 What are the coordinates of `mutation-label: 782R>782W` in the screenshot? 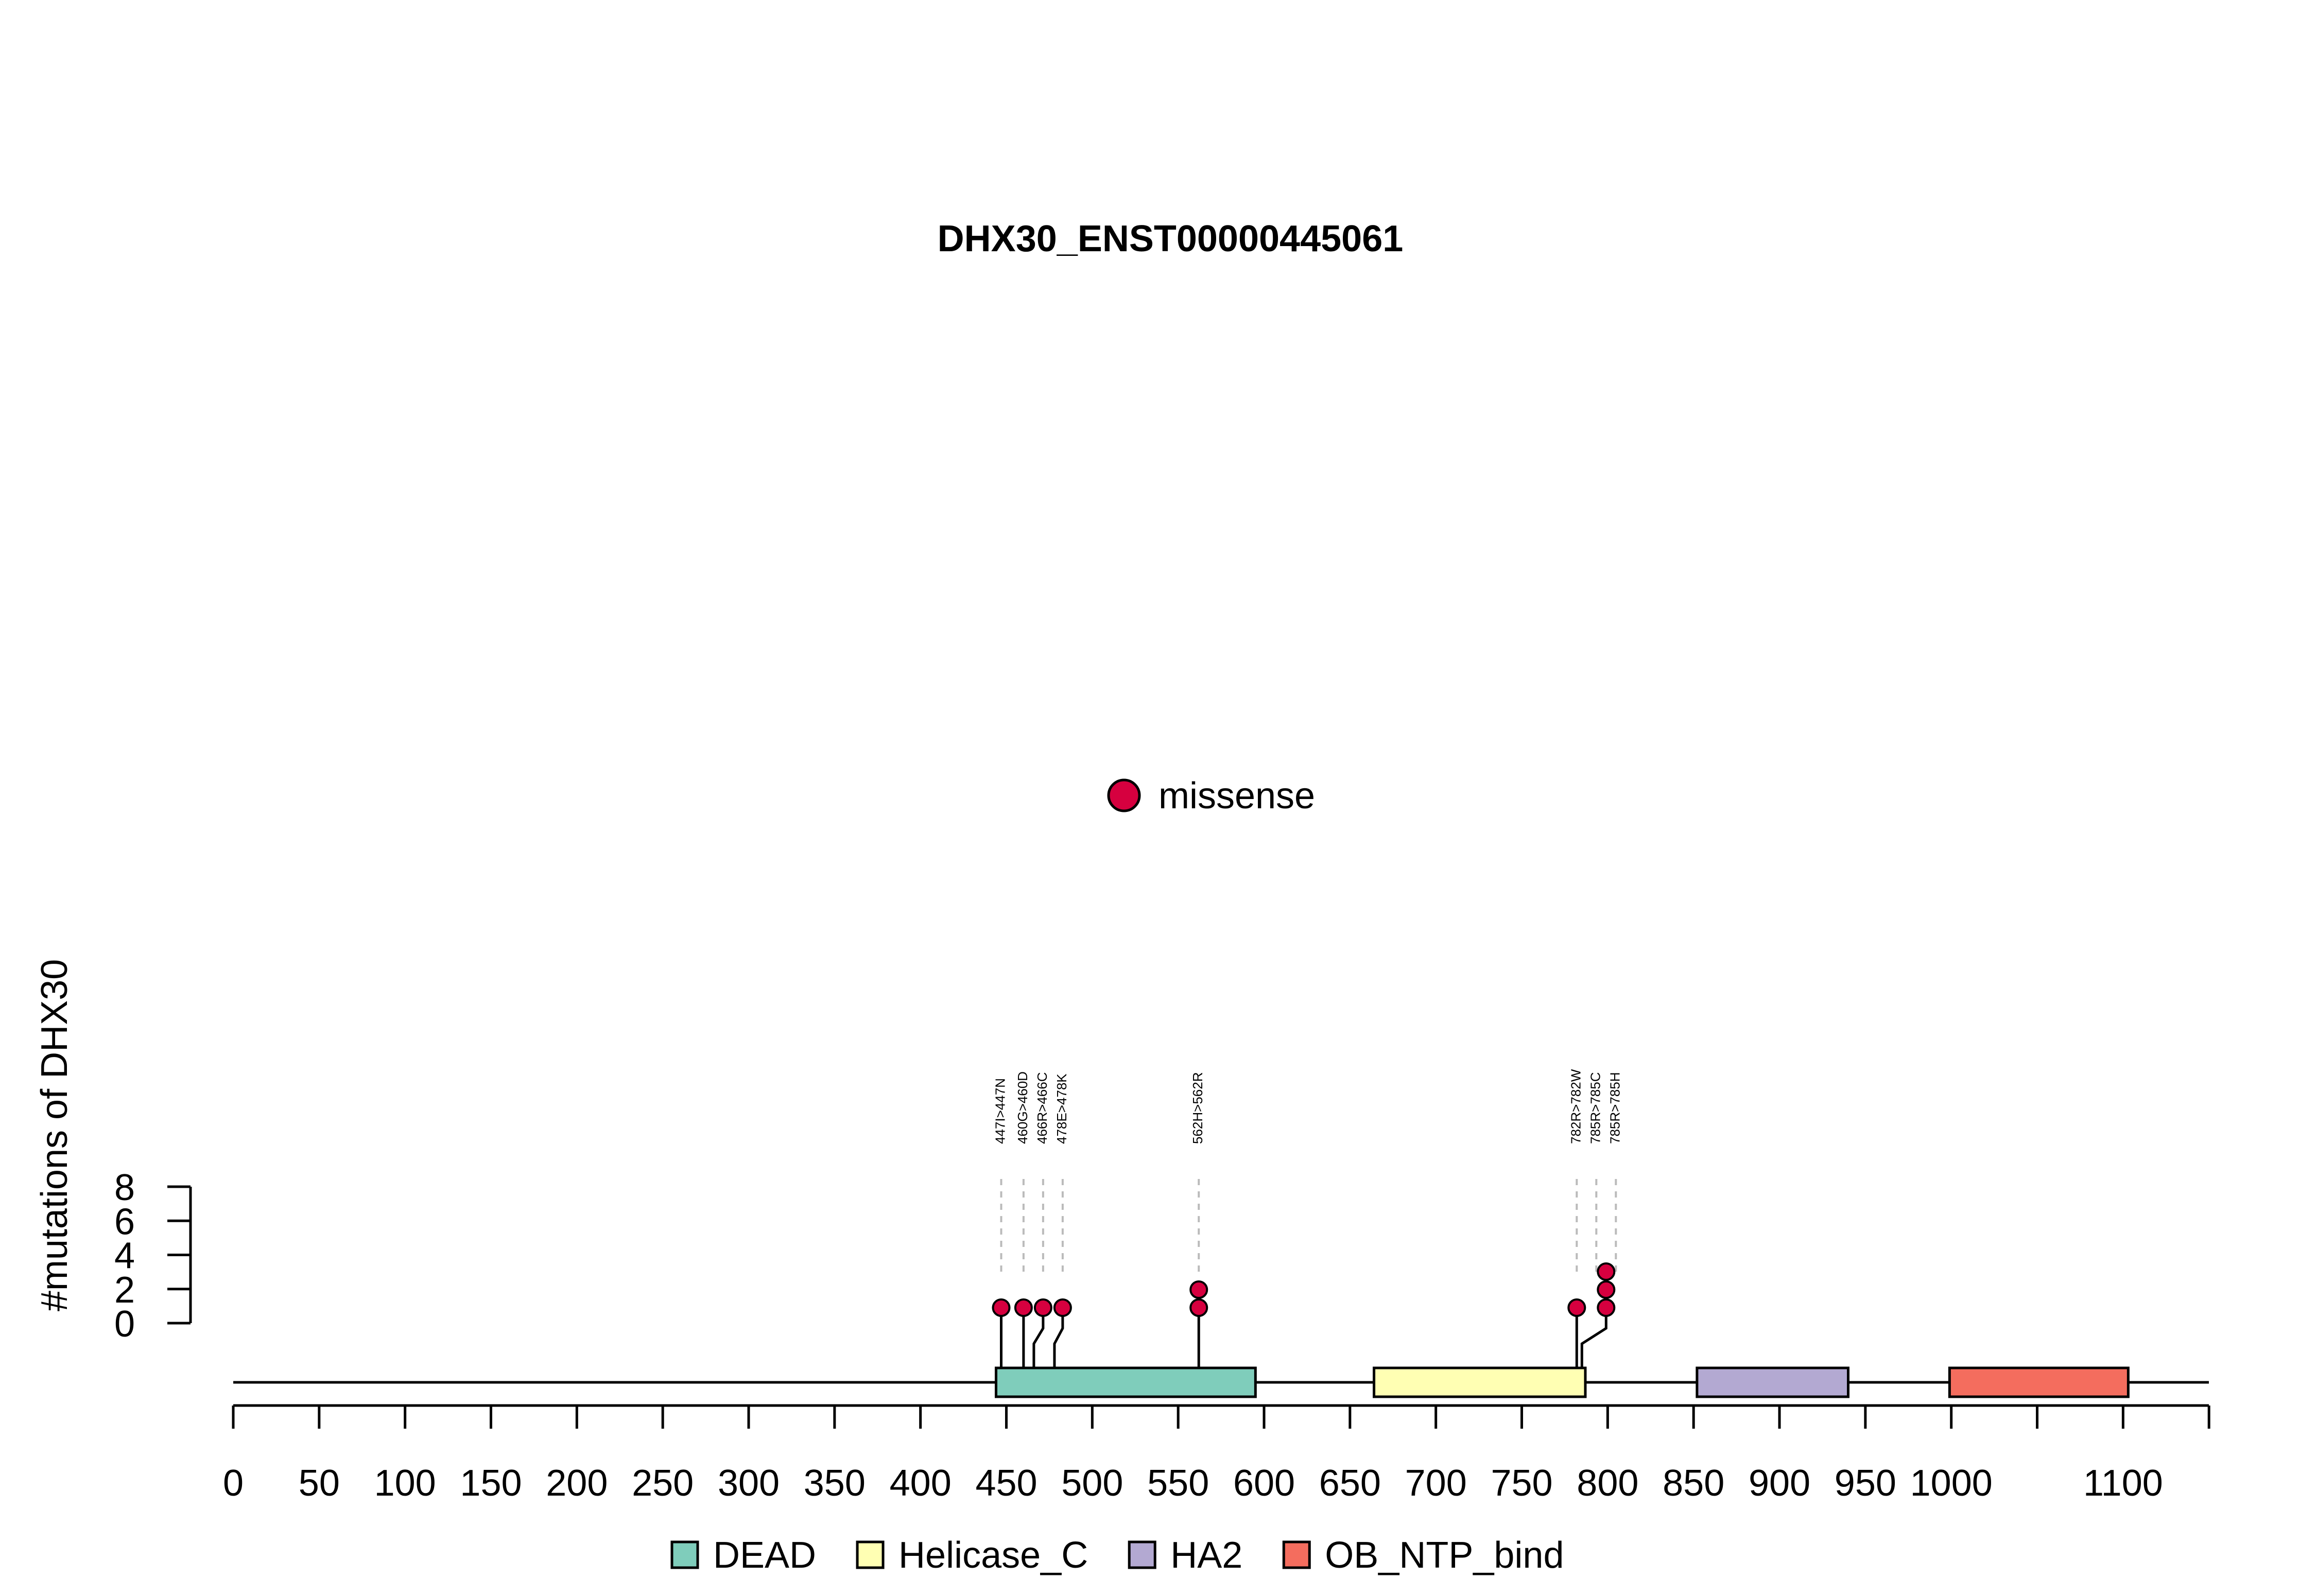 It's located at (1575, 1107).